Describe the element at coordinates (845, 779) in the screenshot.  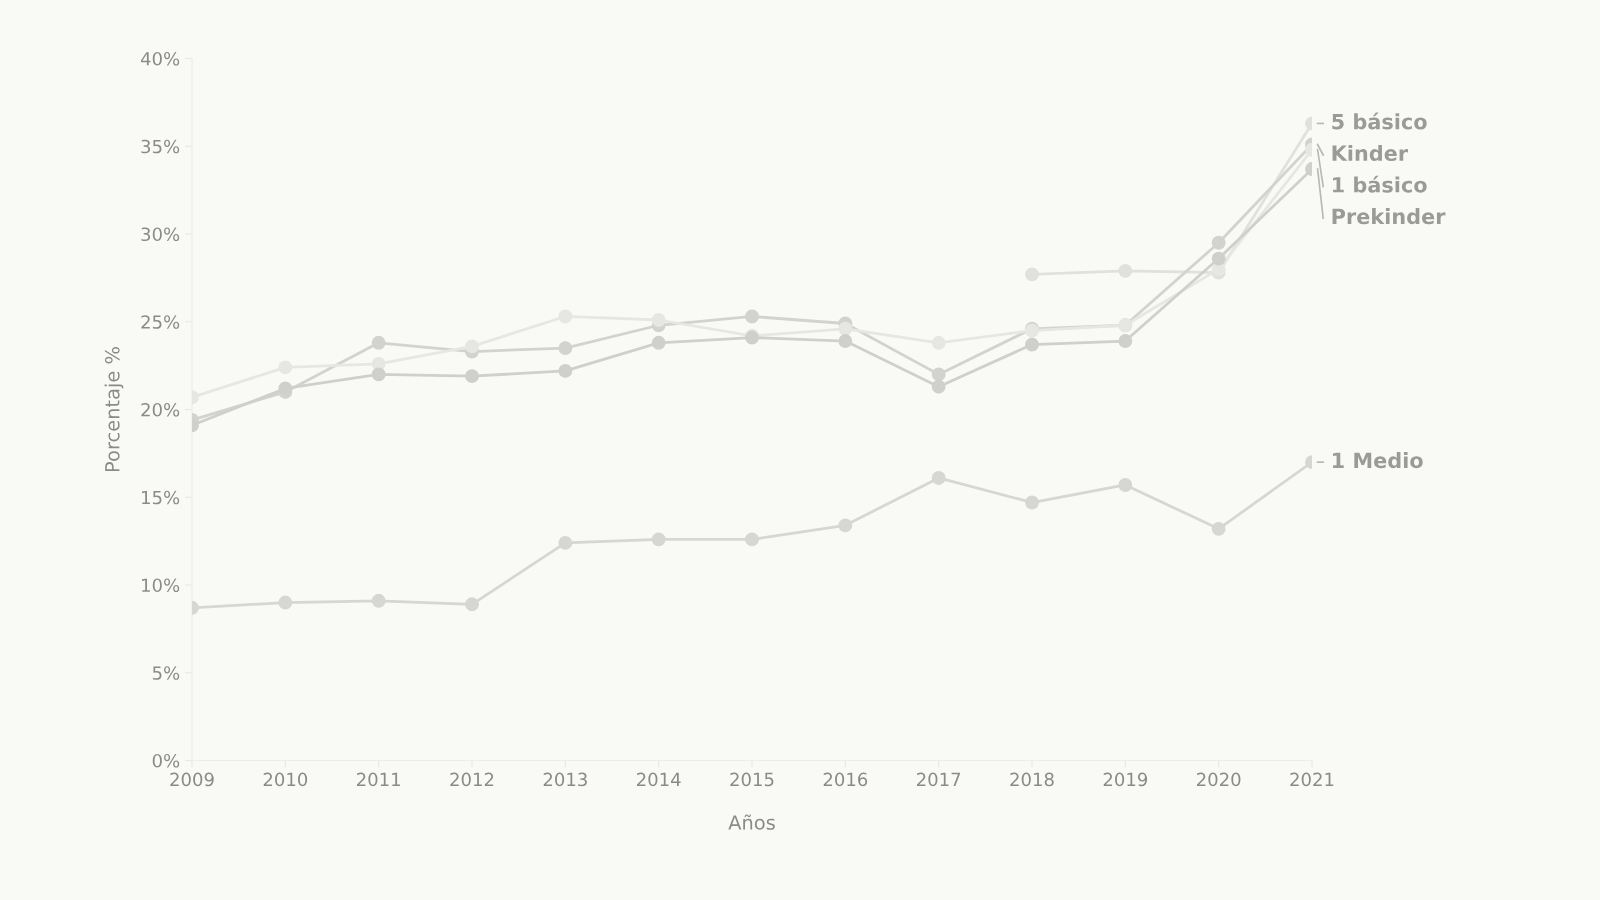
I see `x-tick-label: 2016` at that location.